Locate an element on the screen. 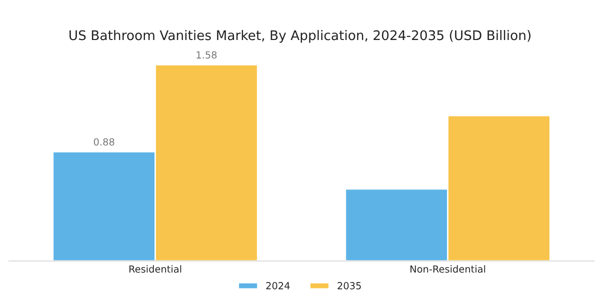 The height and width of the screenshot is (300, 600). legend-label: 2024 is located at coordinates (278, 286).